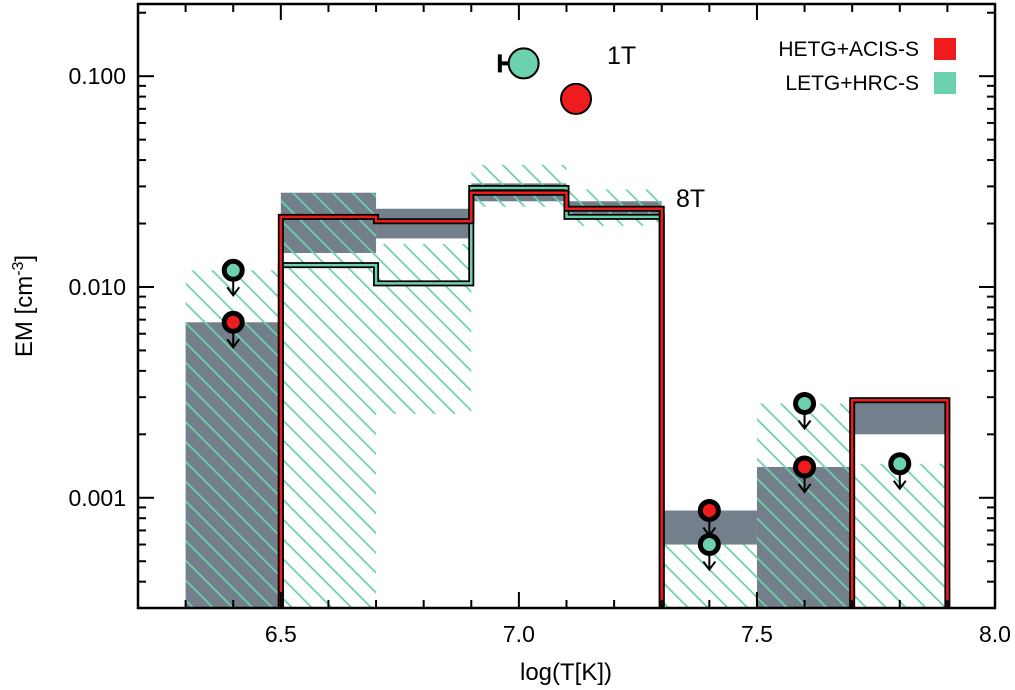 This screenshot has width=1015, height=690. I want to click on y-tick-label: 0.001, so click(97, 498).